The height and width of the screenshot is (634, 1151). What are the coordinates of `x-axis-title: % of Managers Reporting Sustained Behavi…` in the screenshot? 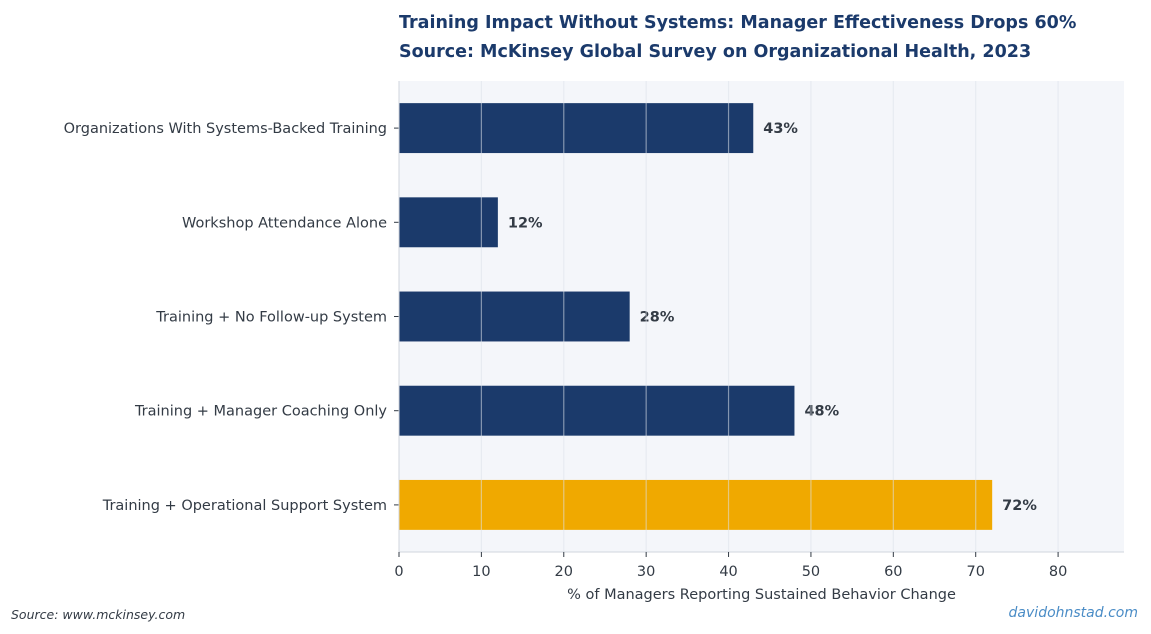 It's located at (761, 595).